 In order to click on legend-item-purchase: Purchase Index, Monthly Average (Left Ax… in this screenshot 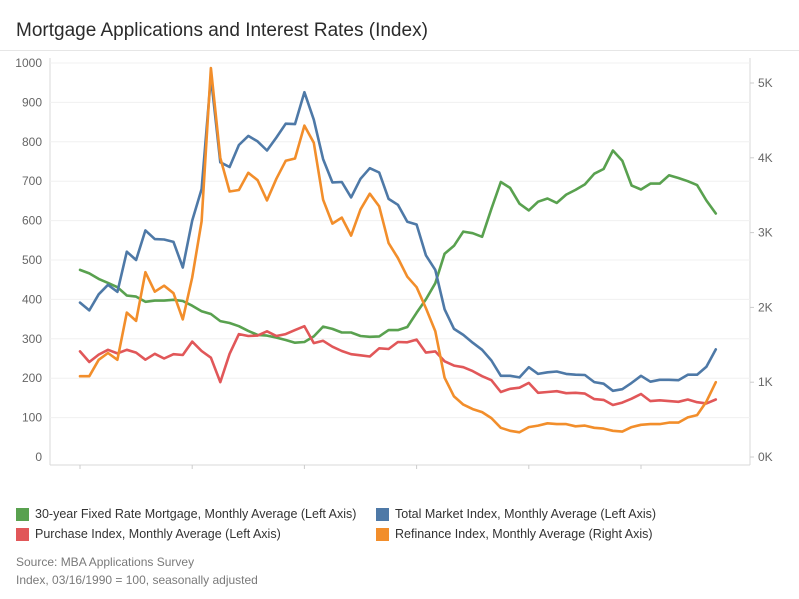, I will do `click(148, 534)`.